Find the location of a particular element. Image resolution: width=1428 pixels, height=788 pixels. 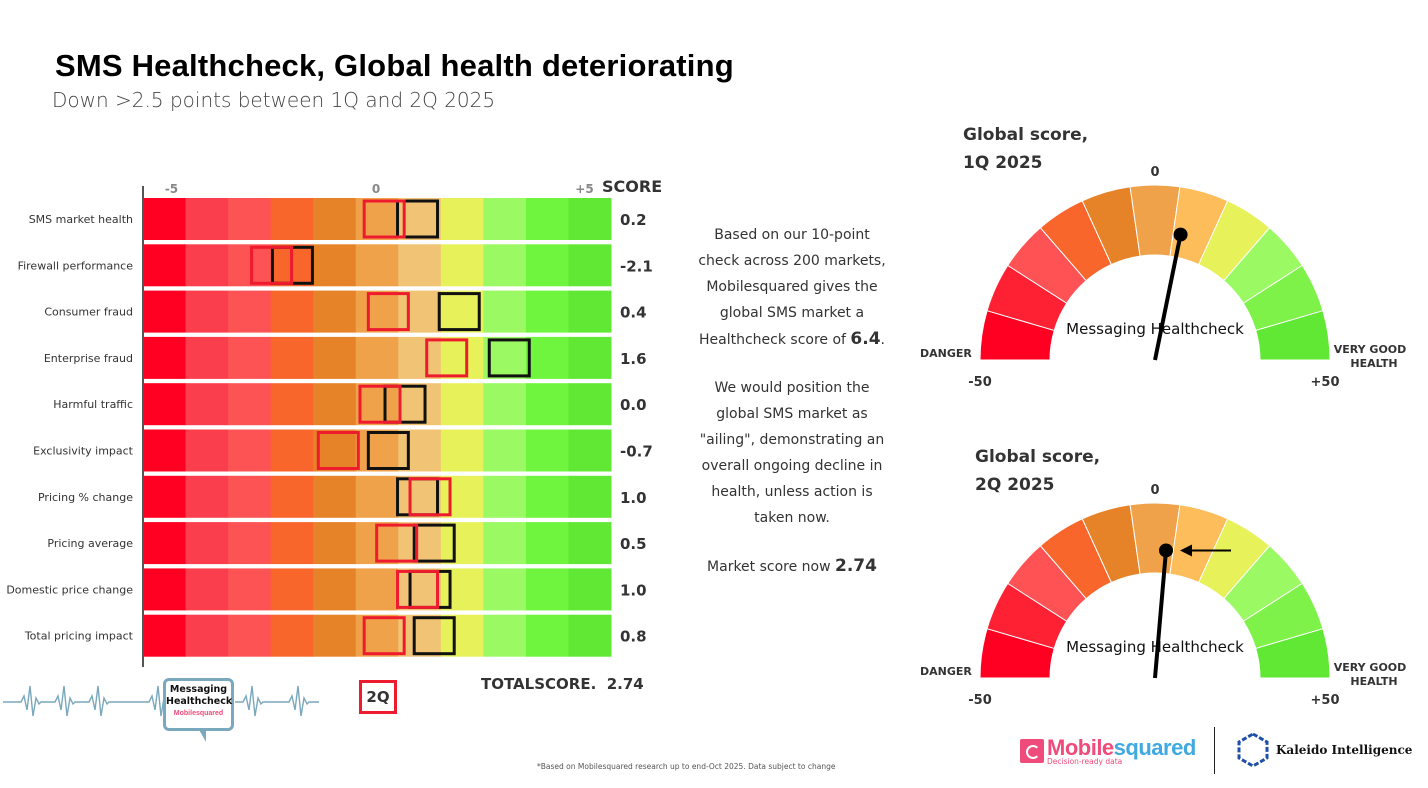

row-label: Consumer fraud is located at coordinates (88, 312).